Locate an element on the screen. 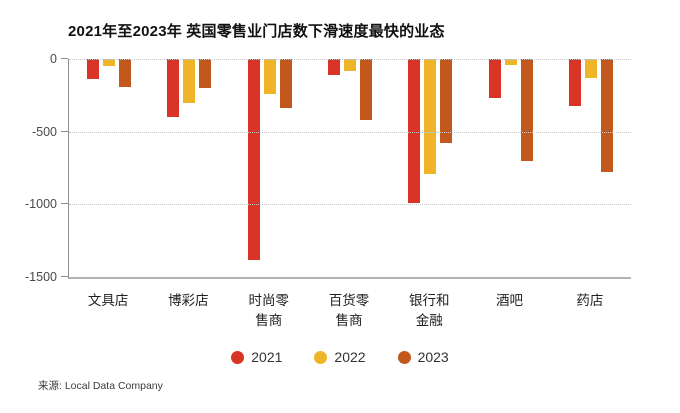 Image resolution: width=680 pixels, height=413 pixels. legend: 2021 2022 2023 is located at coordinates (340, 357).